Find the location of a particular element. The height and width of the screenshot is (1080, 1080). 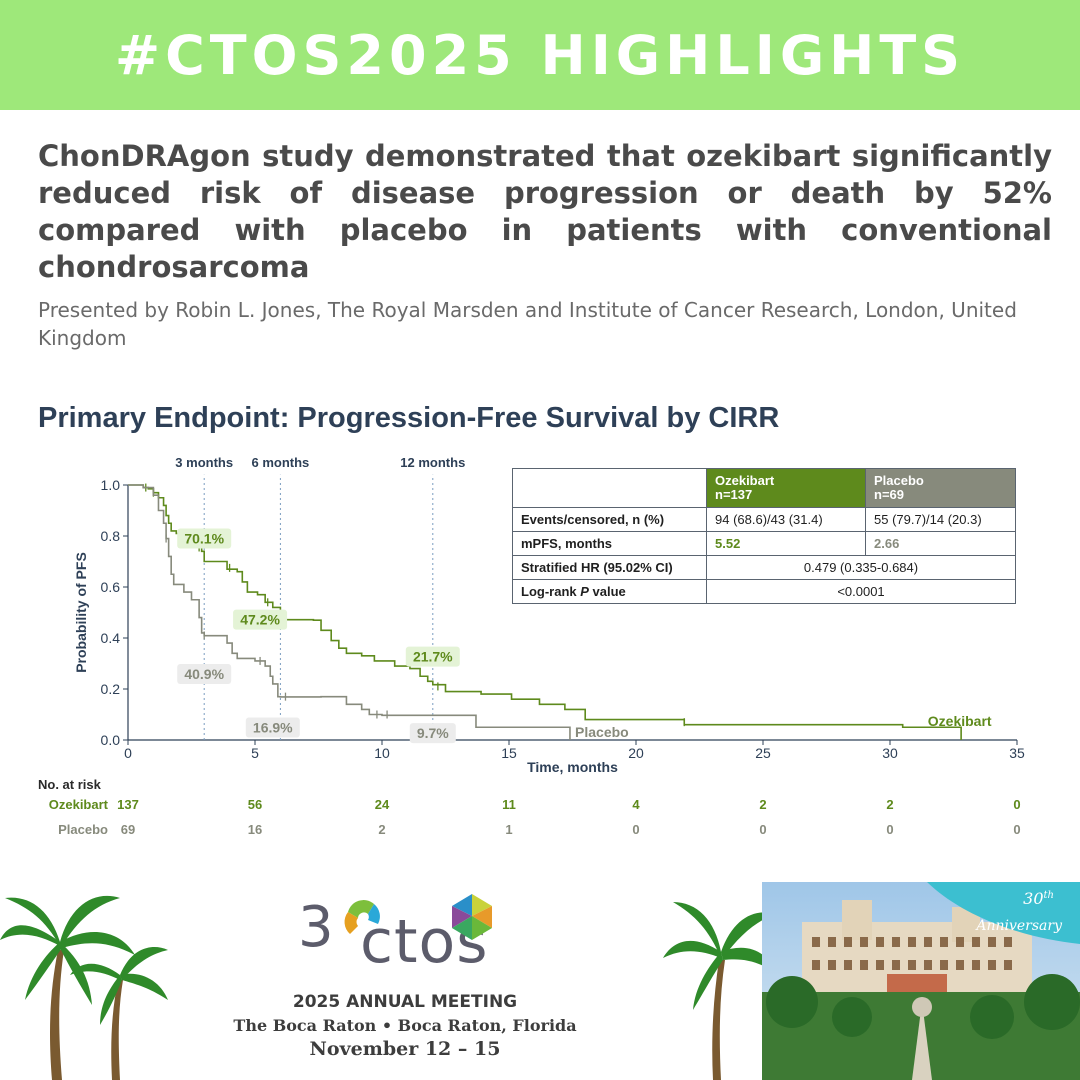

y-tick-label: 0.8 is located at coordinates (111, 536).